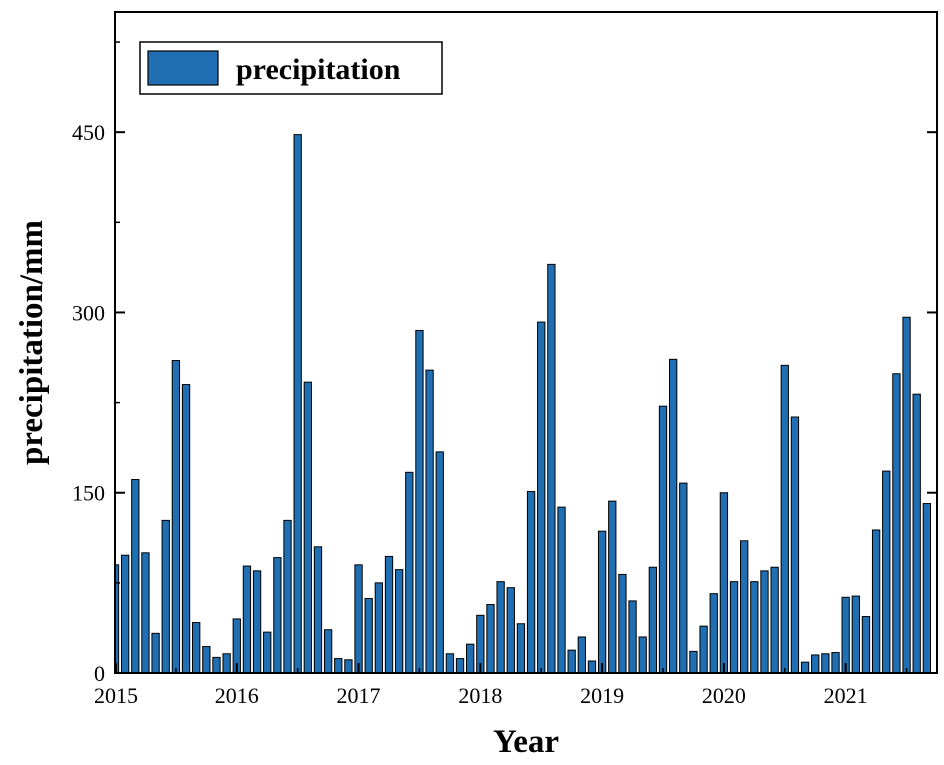  Describe the element at coordinates (480, 695) in the screenshot. I see `x-tick-label-2018: 2018` at that location.